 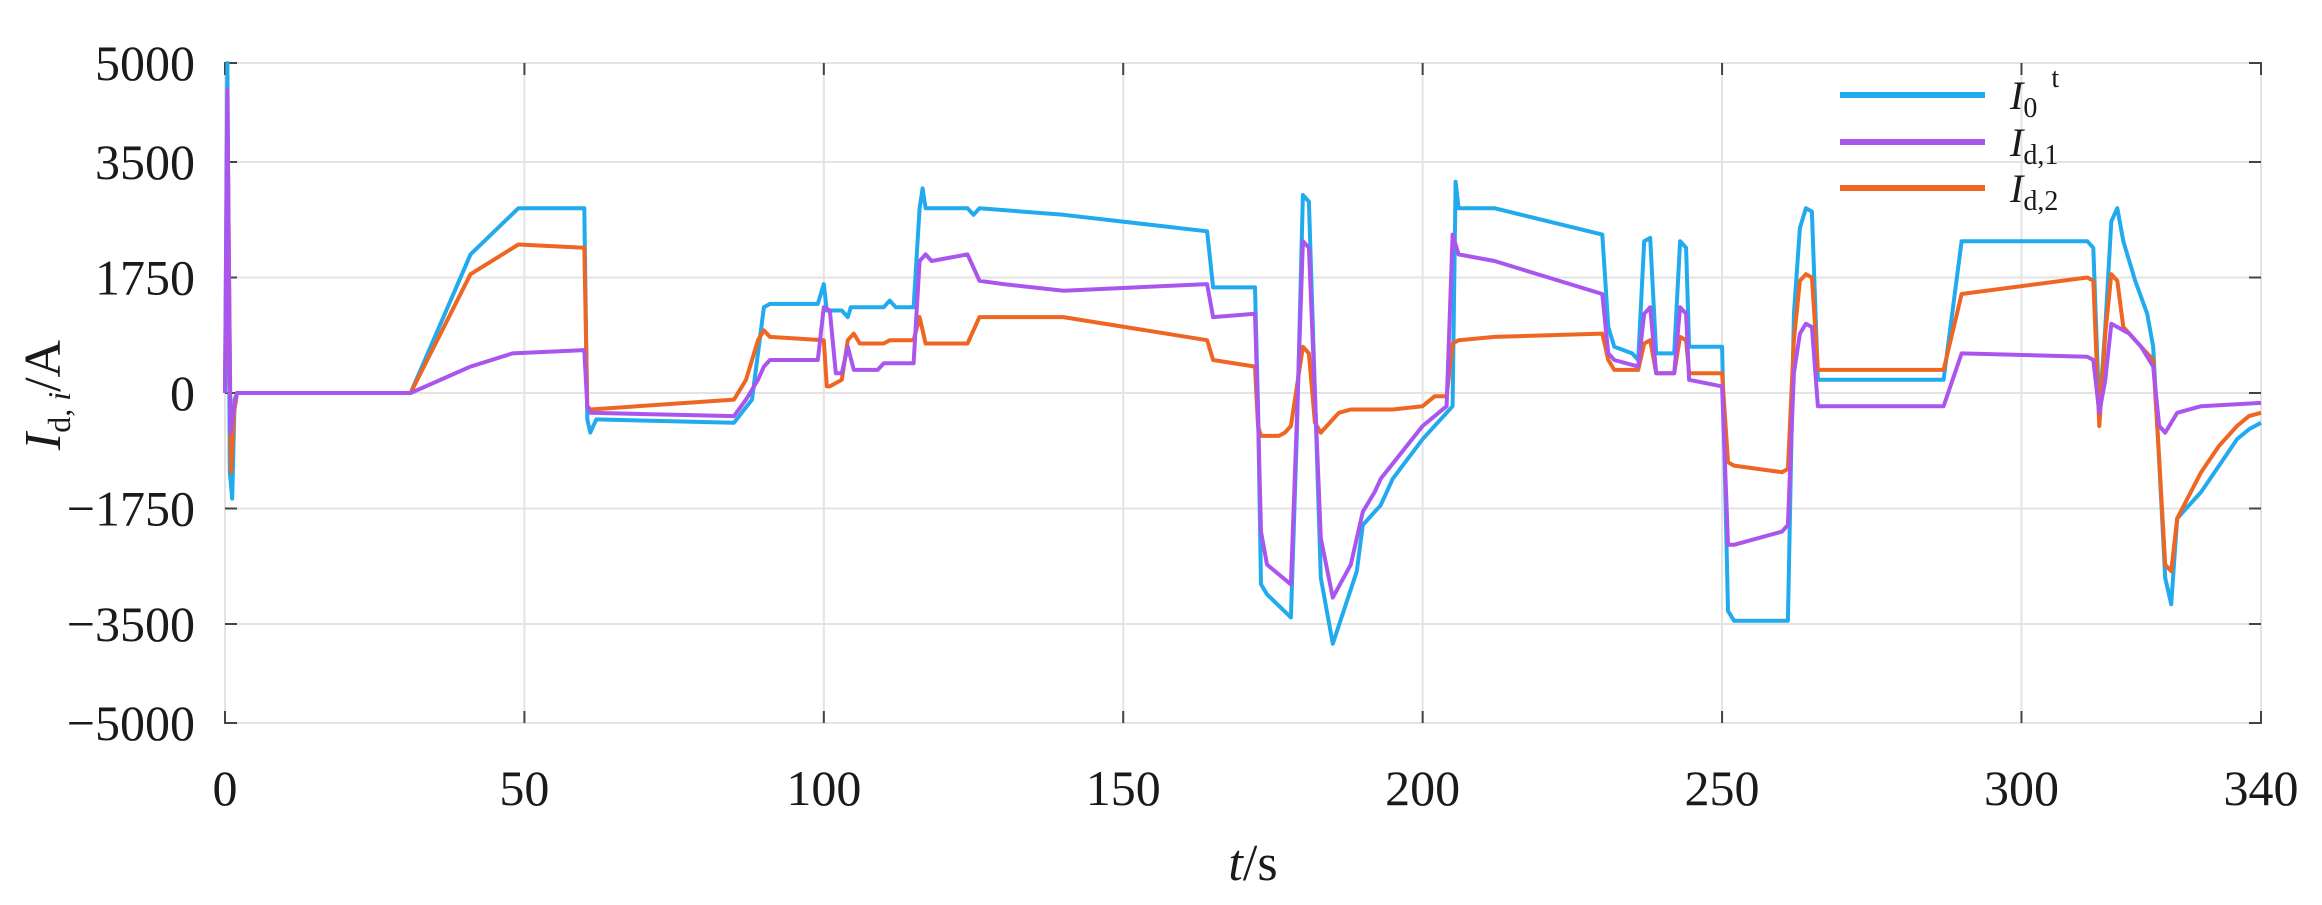 What do you see at coordinates (131, 624) in the screenshot?
I see `y-tick-label: −3500` at bounding box center [131, 624].